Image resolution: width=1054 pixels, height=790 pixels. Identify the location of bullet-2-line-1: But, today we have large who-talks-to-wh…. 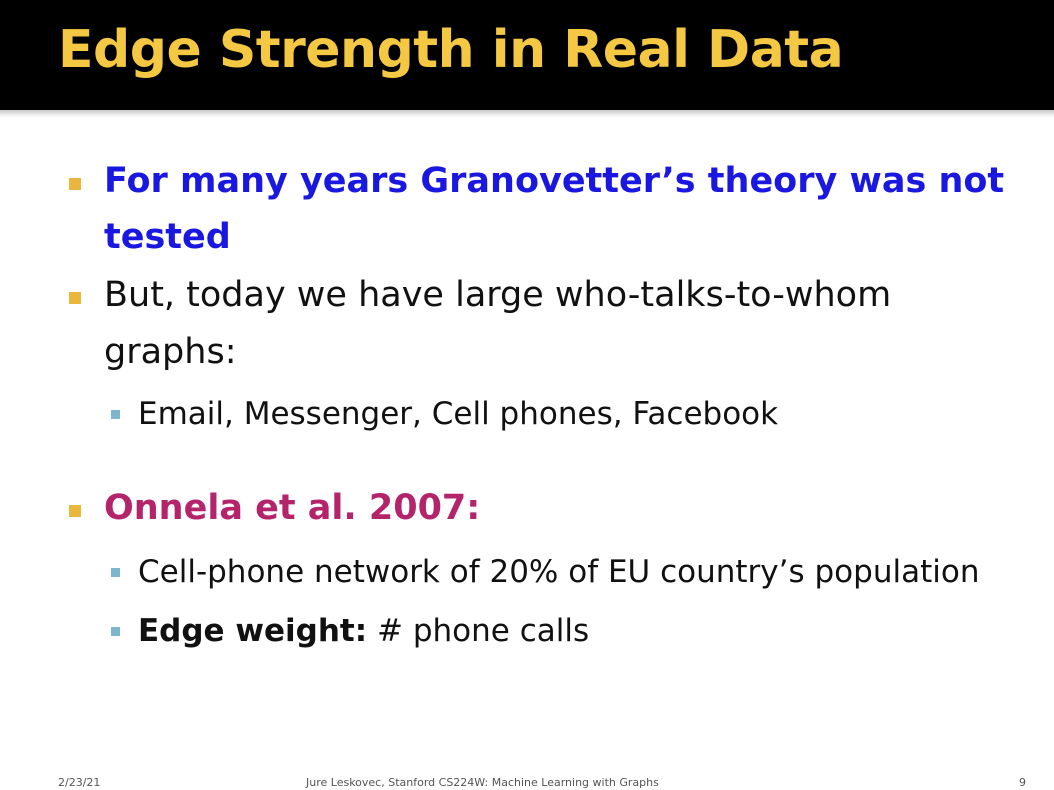
(498, 295).